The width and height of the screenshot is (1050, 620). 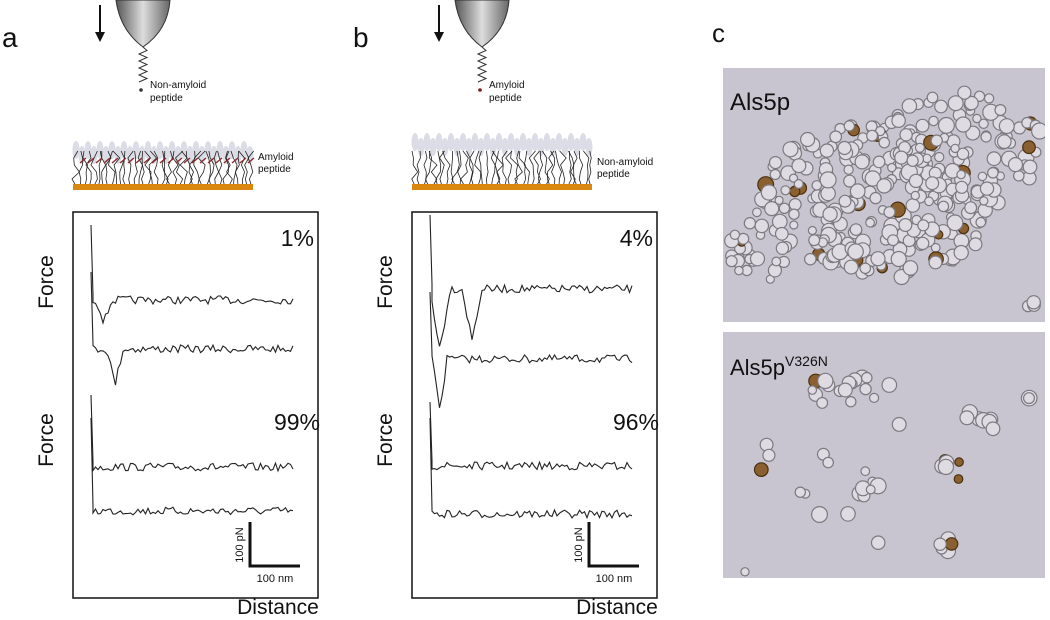 What do you see at coordinates (884, 195) in the screenshot?
I see `micrograph` at bounding box center [884, 195].